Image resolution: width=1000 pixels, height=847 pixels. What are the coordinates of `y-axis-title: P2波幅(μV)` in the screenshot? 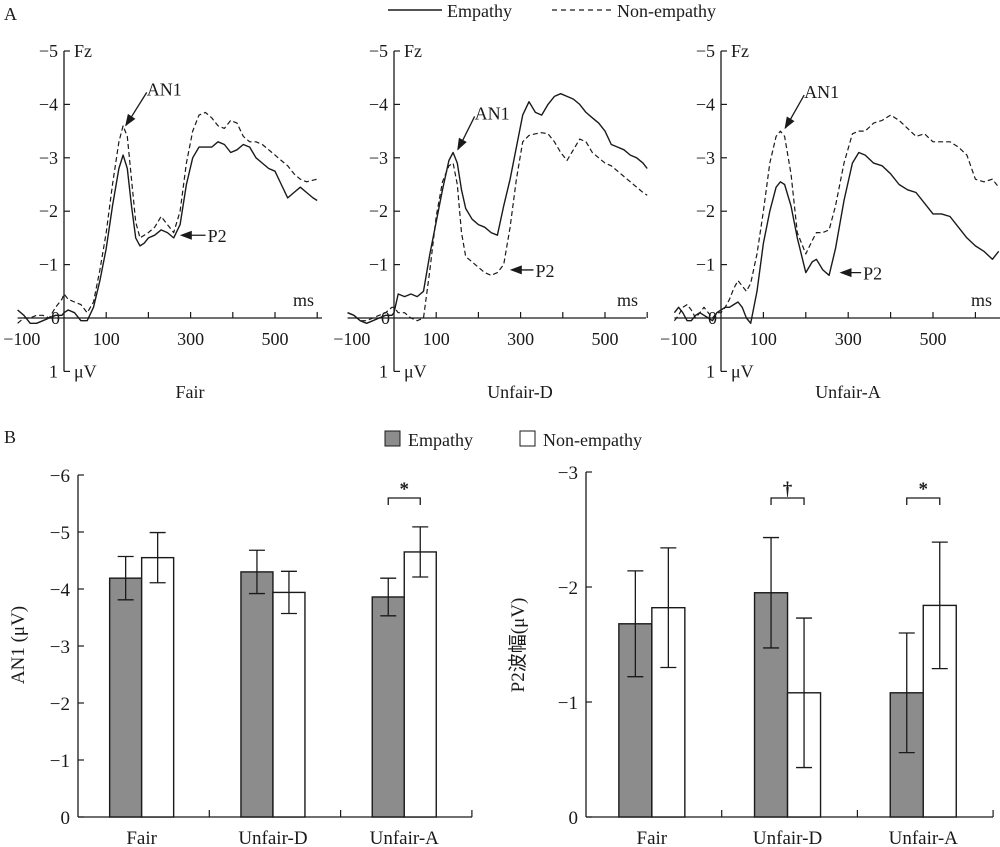 It's located at (518, 645).